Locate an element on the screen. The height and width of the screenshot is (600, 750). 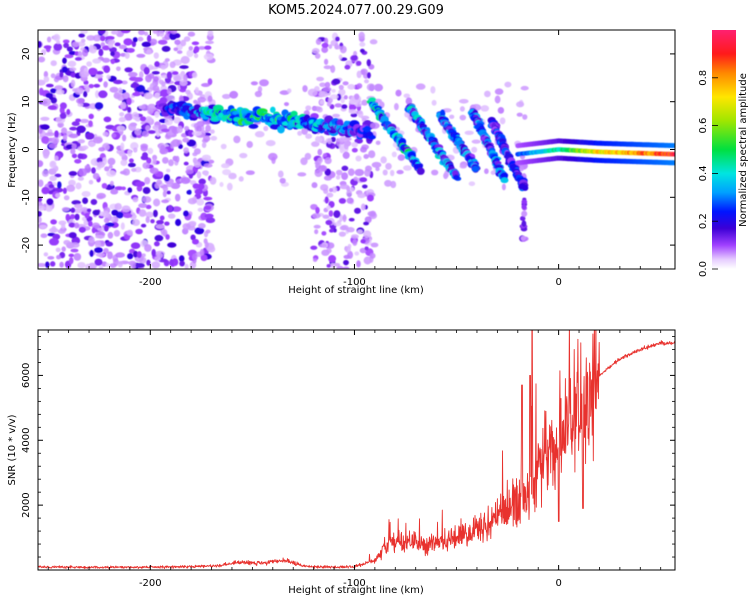
spectrogram-xlabel: Height of straight line (km) is located at coordinates (356, 290).